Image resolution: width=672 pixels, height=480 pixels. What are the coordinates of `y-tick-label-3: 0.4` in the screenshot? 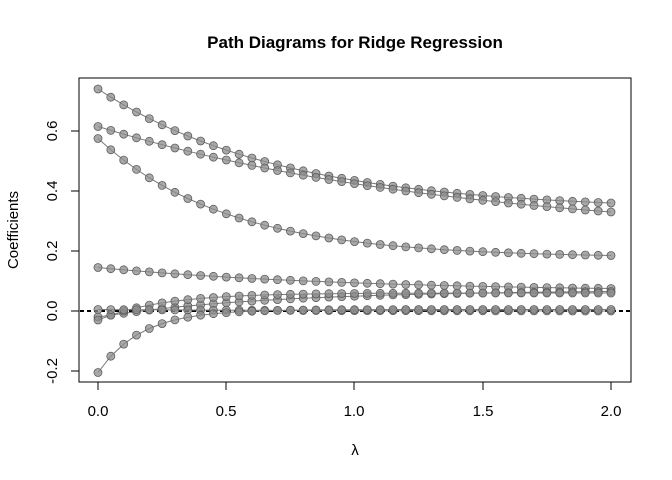 It's located at (52, 191).